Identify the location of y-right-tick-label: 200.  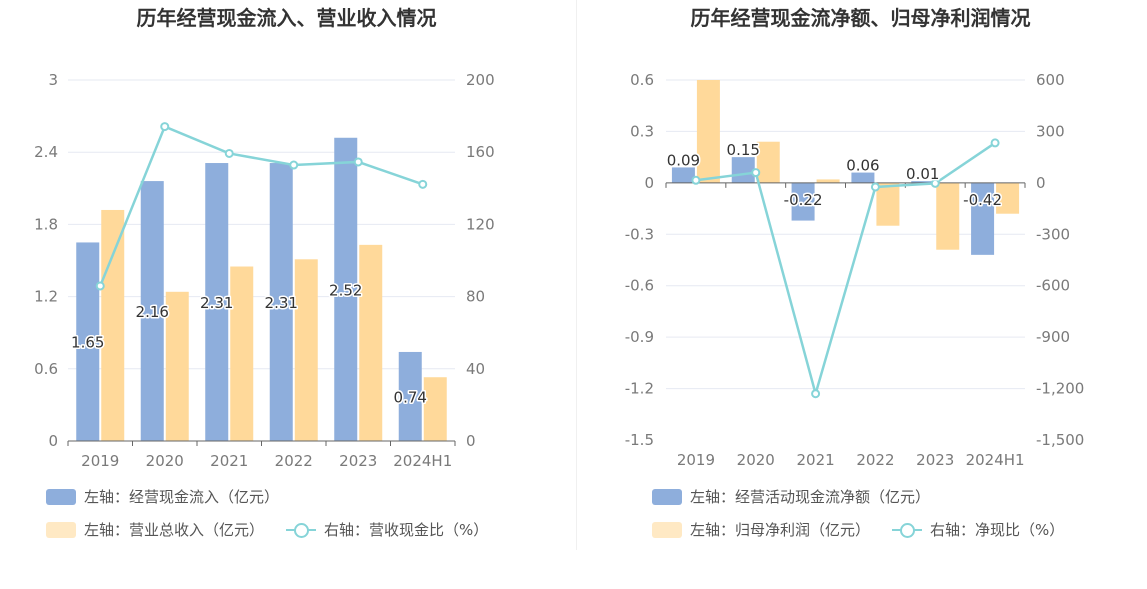
(480, 80).